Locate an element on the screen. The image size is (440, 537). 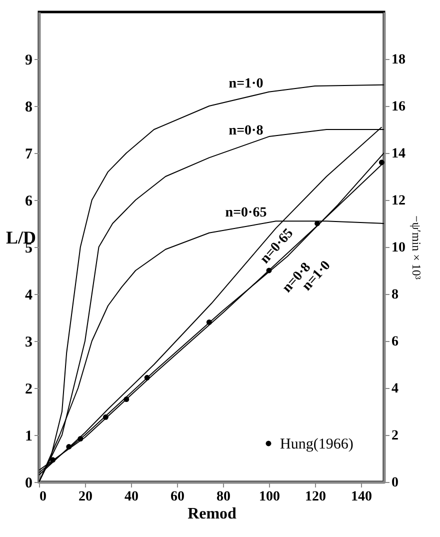
x-tick-label: 40 is located at coordinates (131, 497).